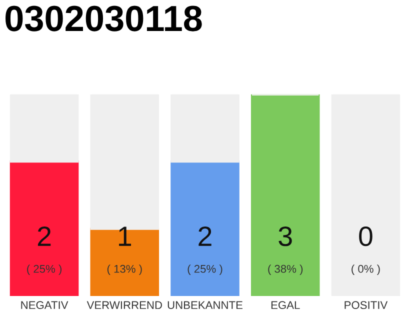  What do you see at coordinates (285, 250) in the screenshot?
I see `data-label: 3 ( 38% )` at bounding box center [285, 250].